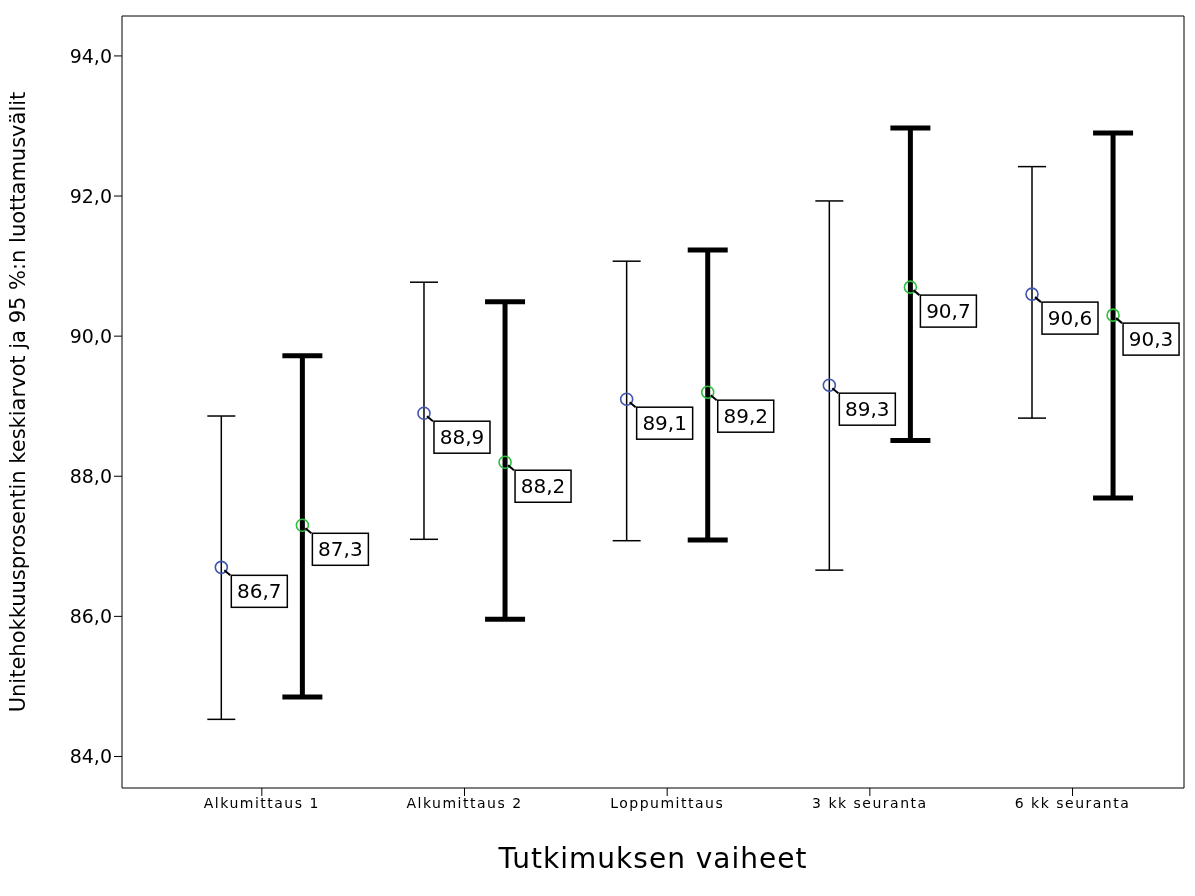 The width and height of the screenshot is (1195, 896). I want to click on data-label: 90,6, so click(1070, 318).